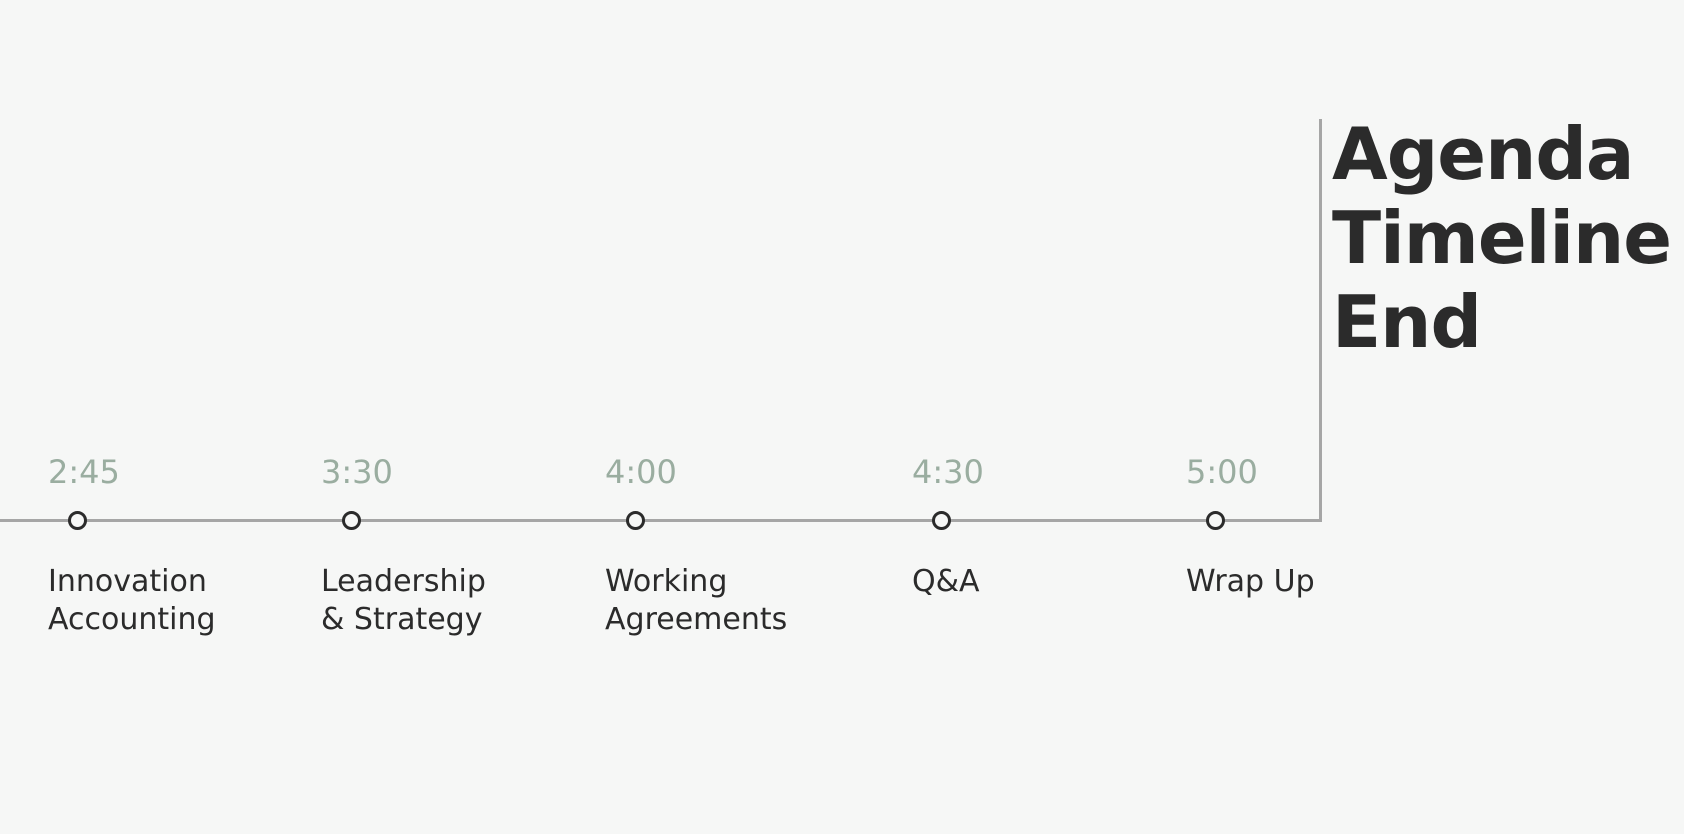 This screenshot has height=834, width=1684. I want to click on milestone-label-line-2: & Strategy, so click(402, 619).